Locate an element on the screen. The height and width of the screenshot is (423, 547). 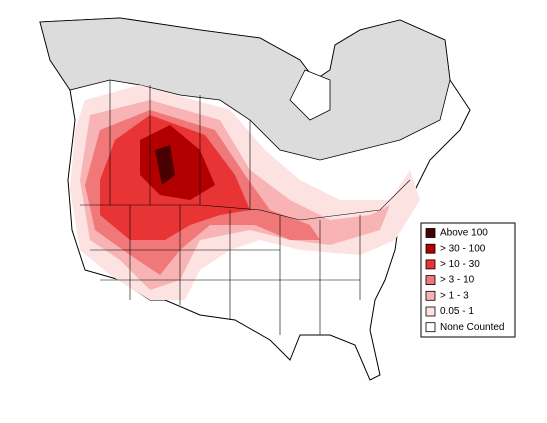
province-lines is located at coordinates (180, 145).